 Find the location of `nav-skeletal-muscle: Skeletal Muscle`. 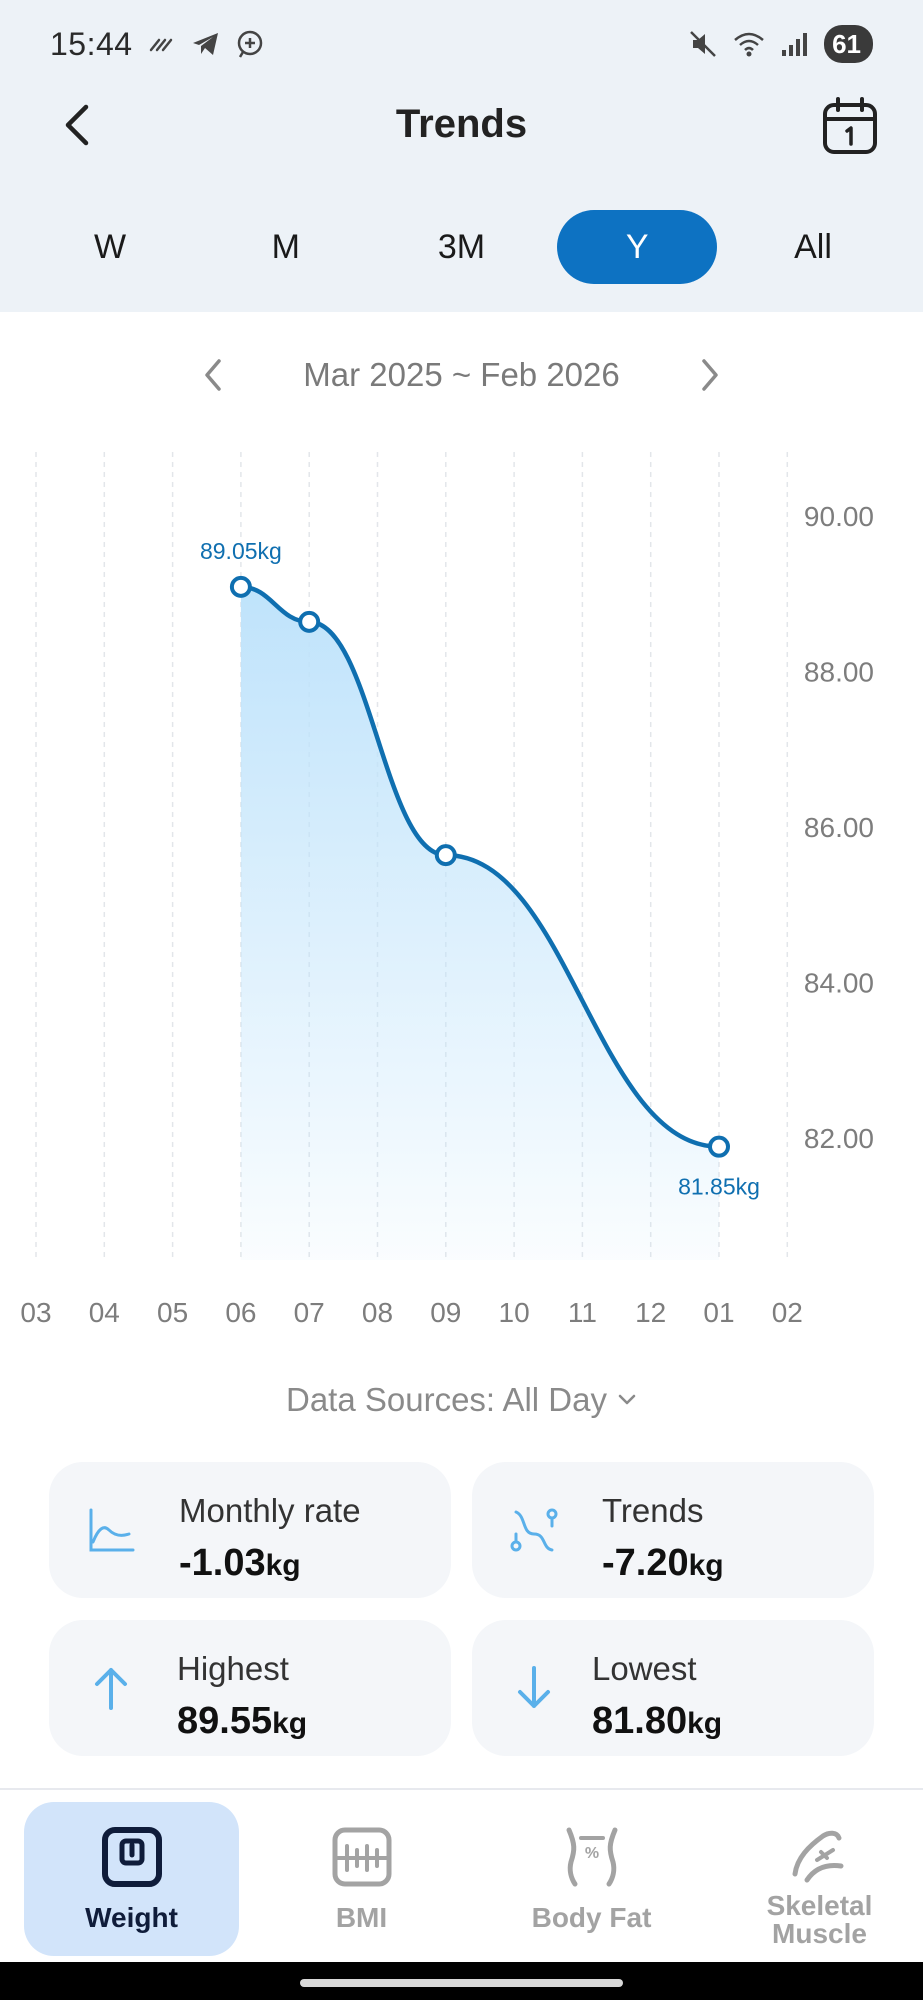

nav-skeletal-muscle: Skeletal Muscle is located at coordinates (817, 1879).